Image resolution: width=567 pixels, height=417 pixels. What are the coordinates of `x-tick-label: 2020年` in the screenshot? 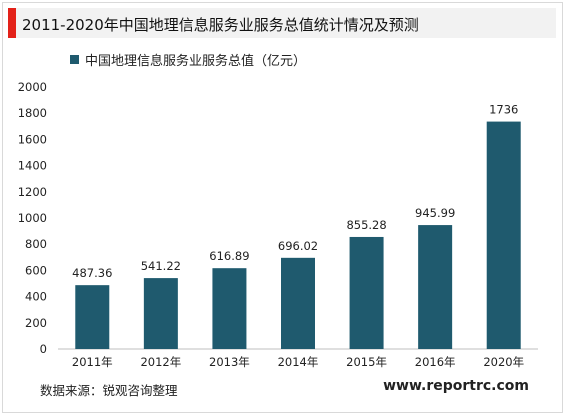 It's located at (503, 362).